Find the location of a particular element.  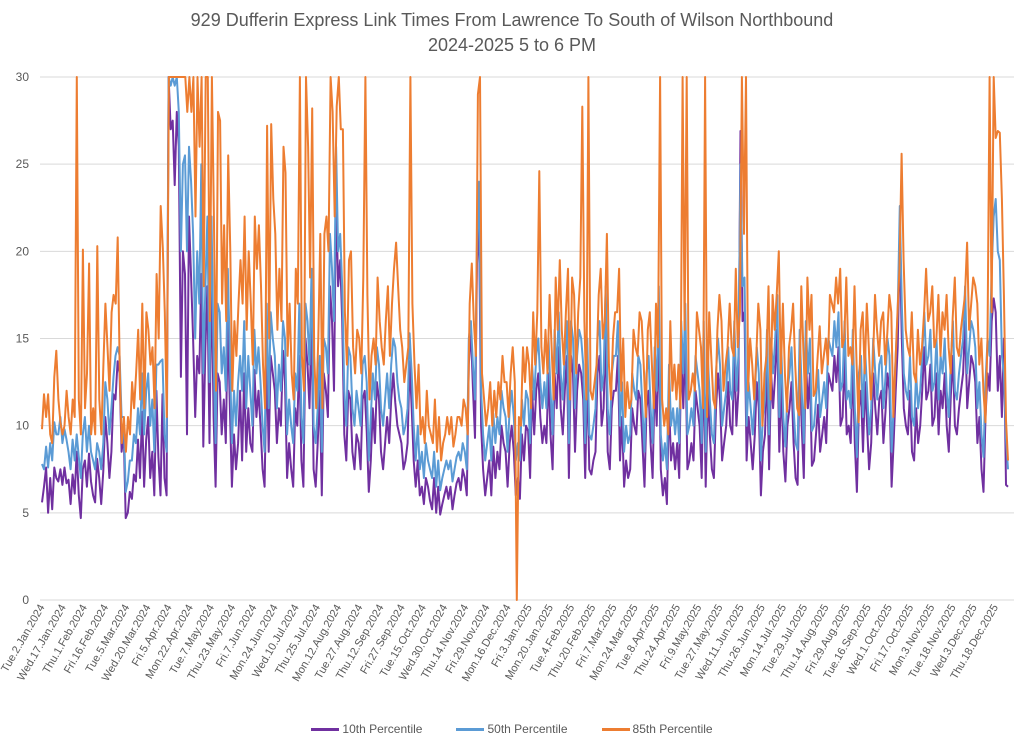

legend-item-10th: 10th Percentile is located at coordinates (366, 729).